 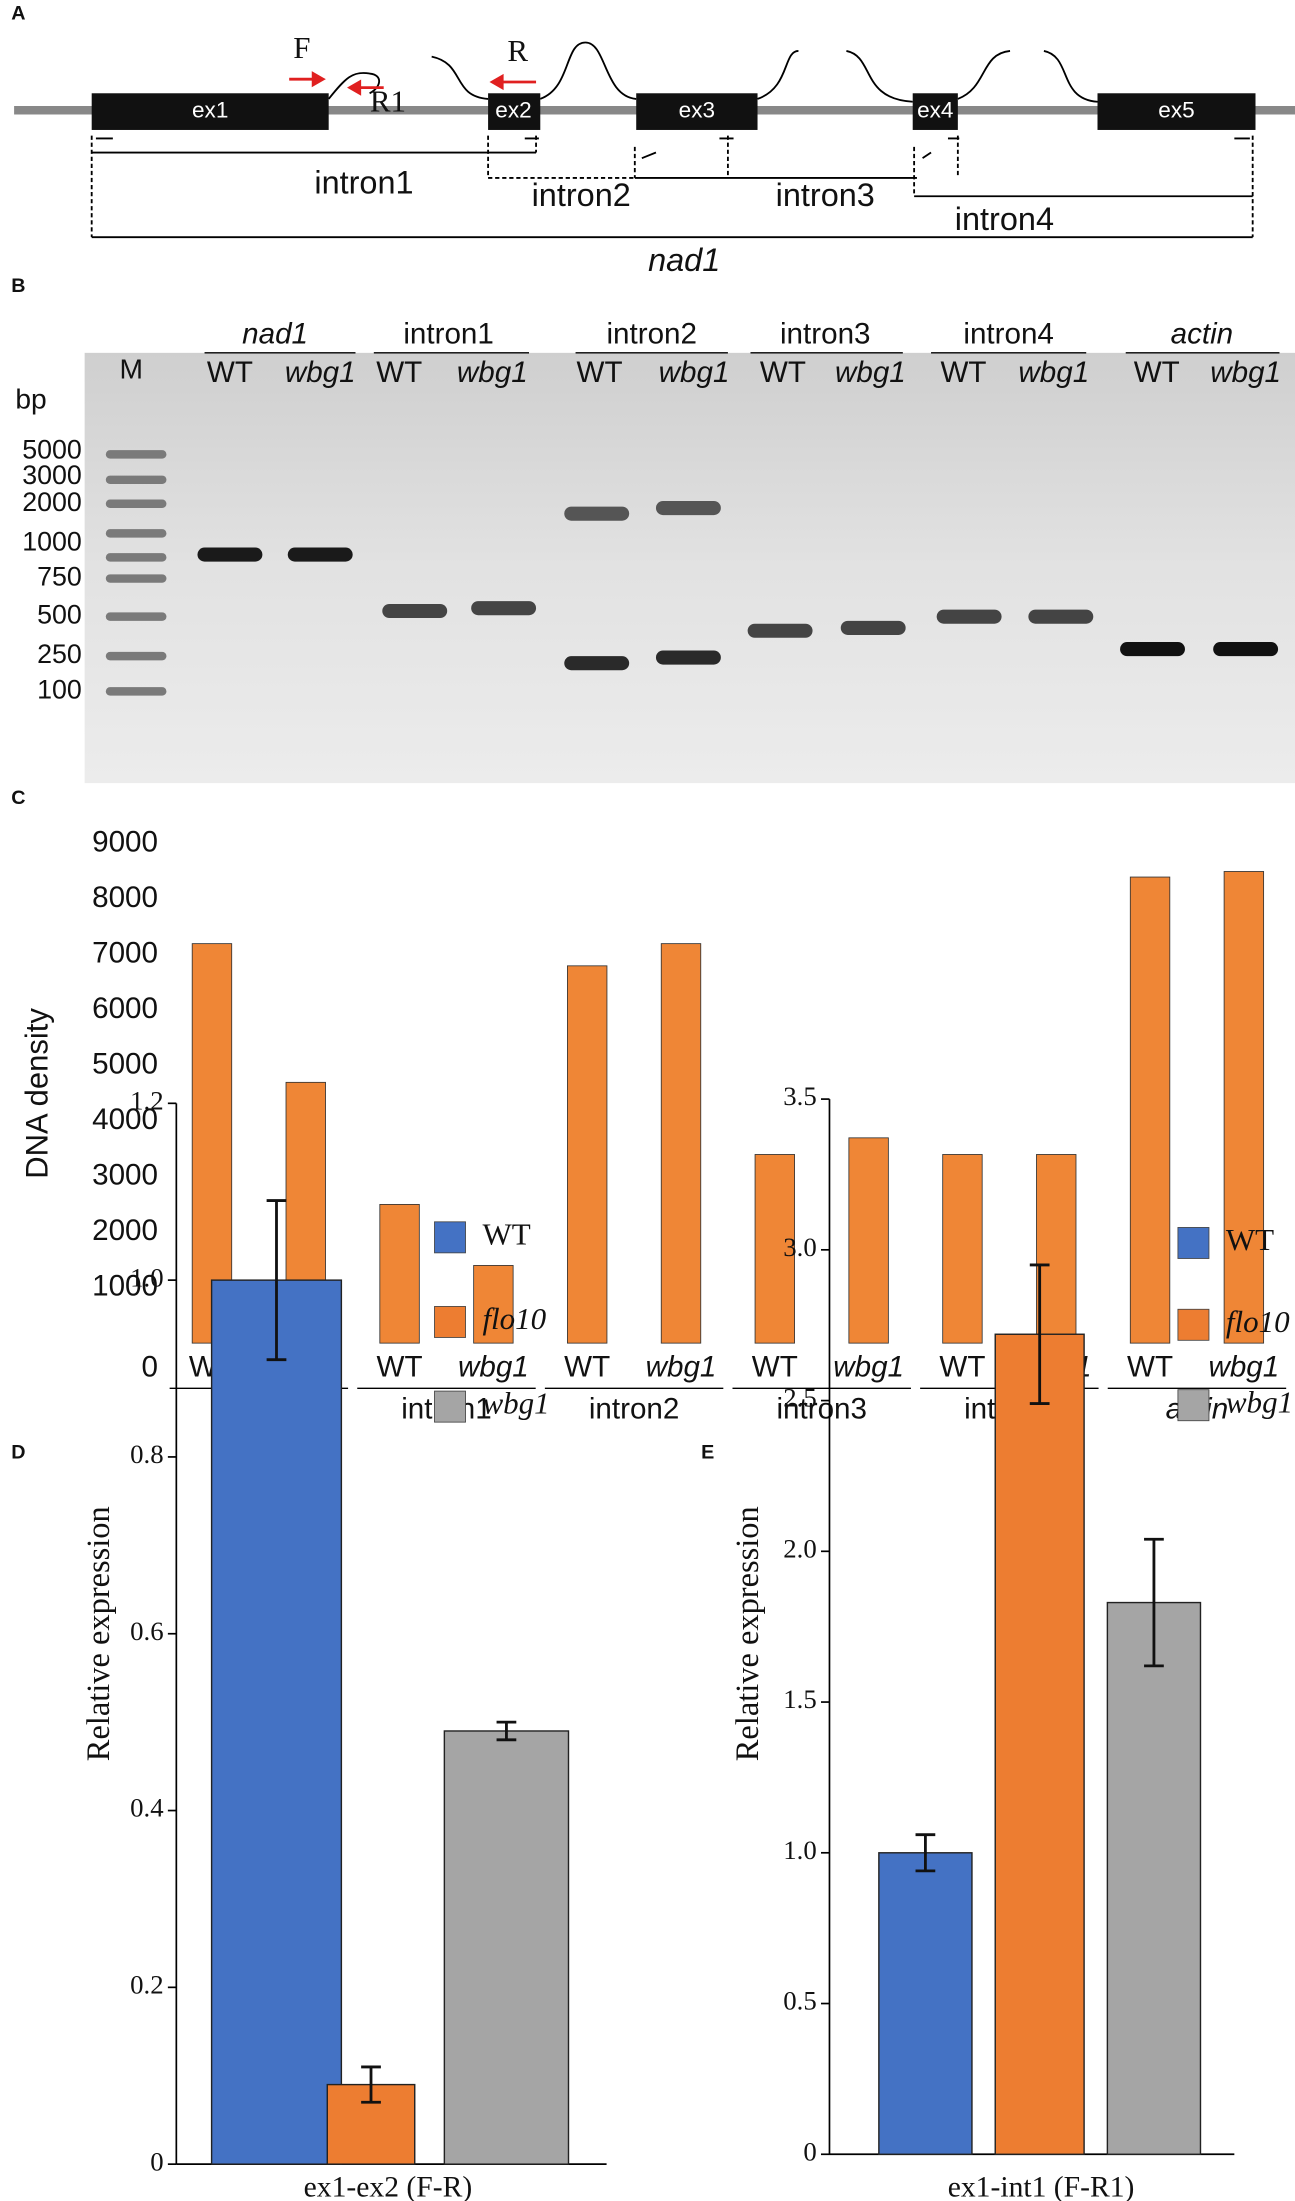 What do you see at coordinates (147, 1454) in the screenshot?
I see `y-tick-label: 0.8` at bounding box center [147, 1454].